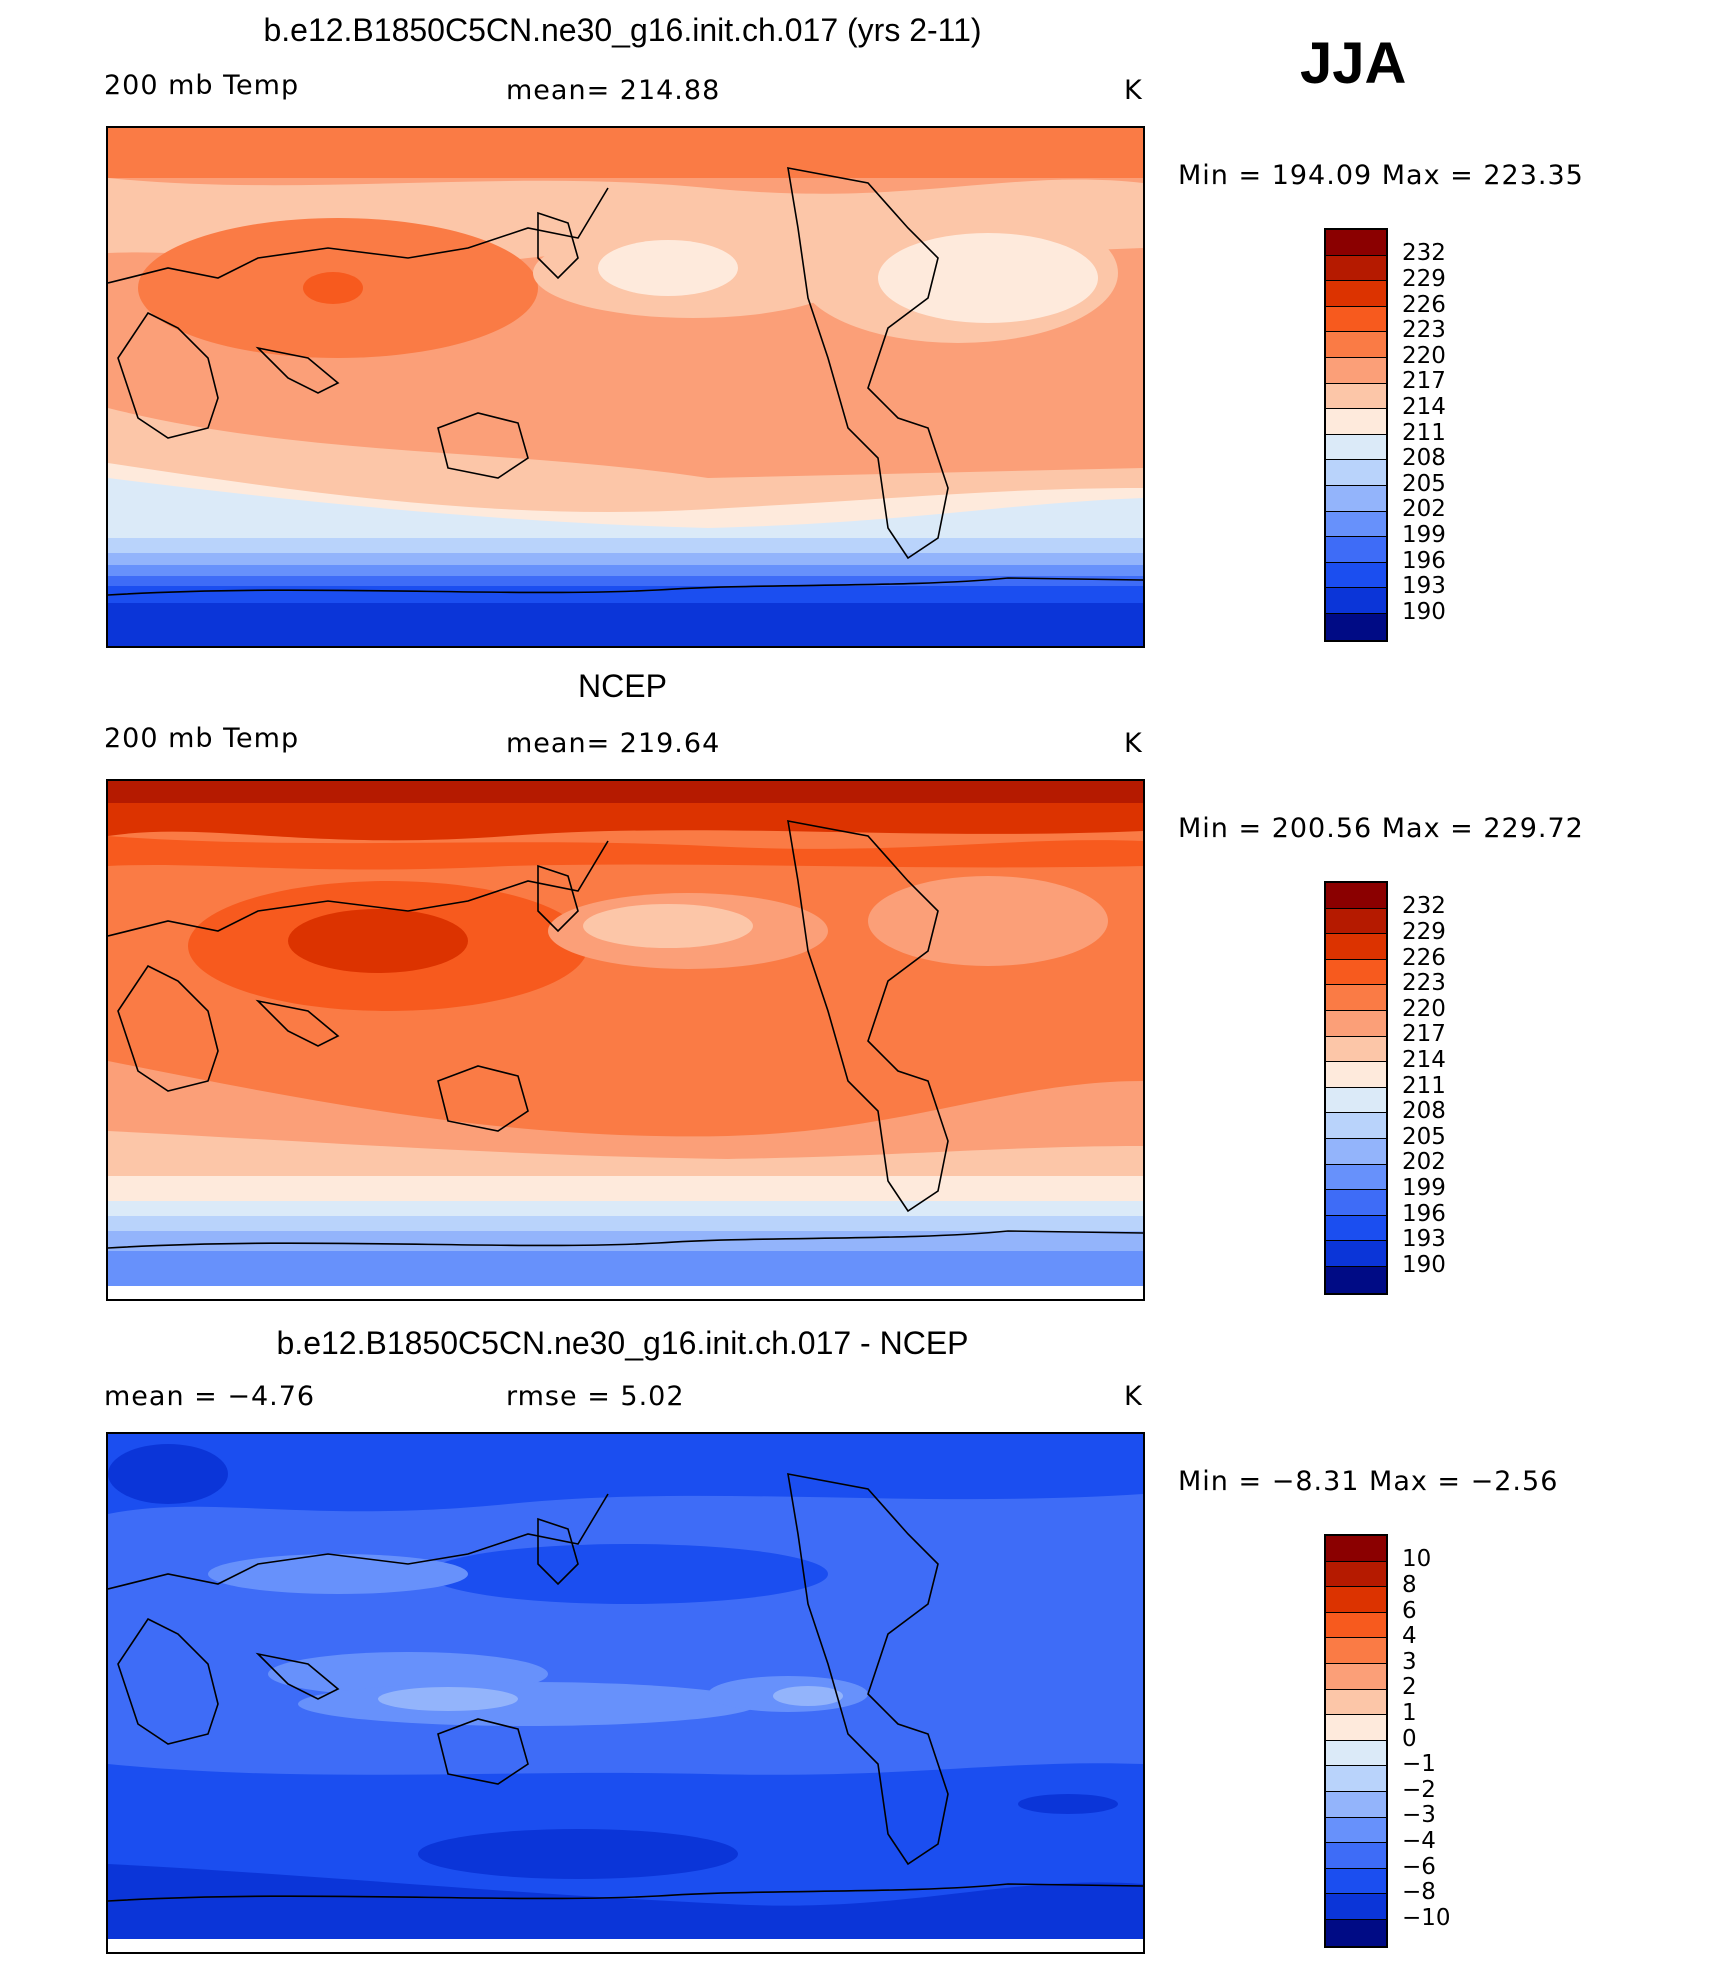 The width and height of the screenshot is (1710, 1975). What do you see at coordinates (1426, 1918) in the screenshot?
I see `colorbar-tick: −10` at bounding box center [1426, 1918].